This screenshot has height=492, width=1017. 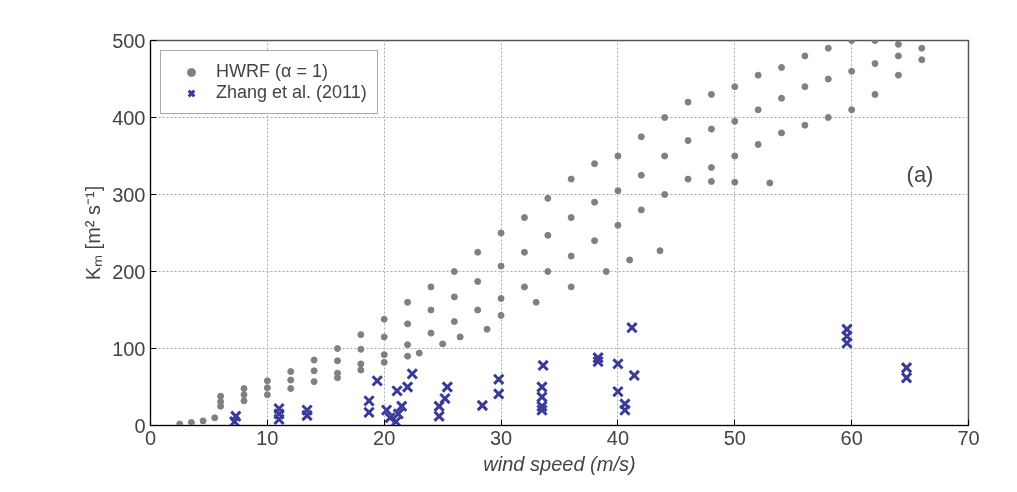 I want to click on x-tick-label: 30, so click(x=501, y=437).